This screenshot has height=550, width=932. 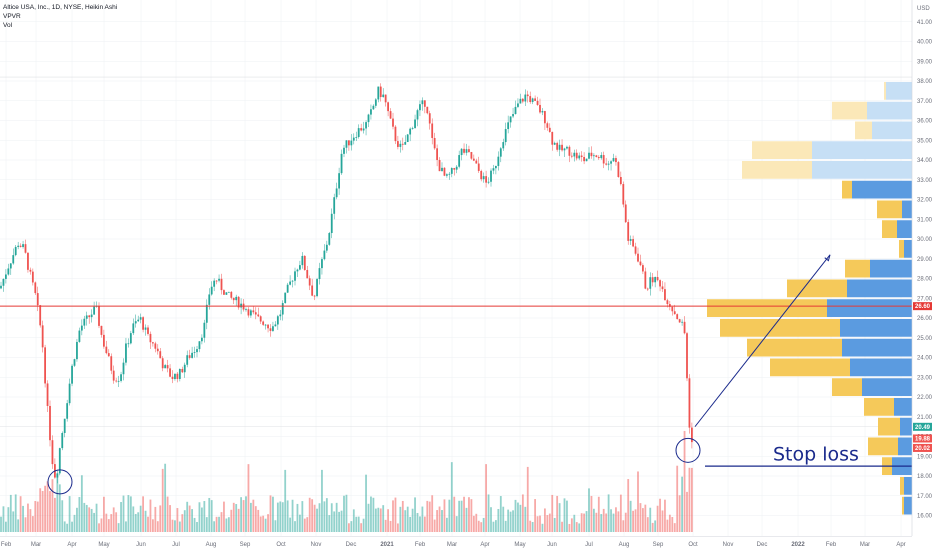 What do you see at coordinates (60, 482) in the screenshot?
I see `highlight-circle` at bounding box center [60, 482].